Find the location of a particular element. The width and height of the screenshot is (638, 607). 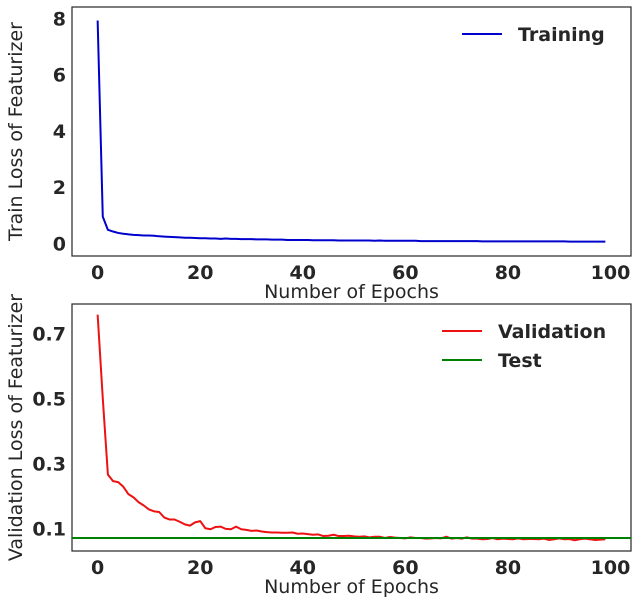

y-tick-label: 0.1 is located at coordinates (49, 529).